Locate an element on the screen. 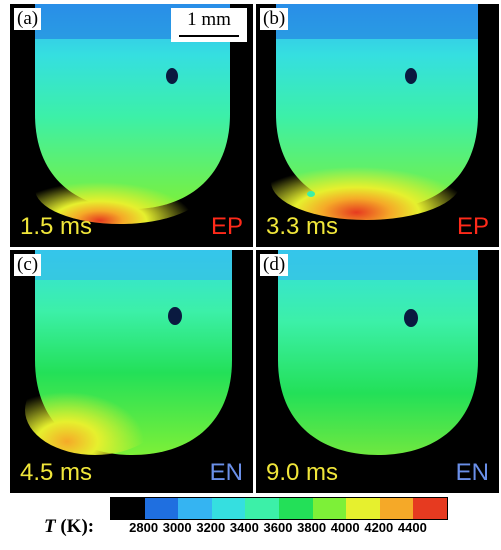 This screenshot has width=501, height=550. scale-bar-line is located at coordinates (209, 36).